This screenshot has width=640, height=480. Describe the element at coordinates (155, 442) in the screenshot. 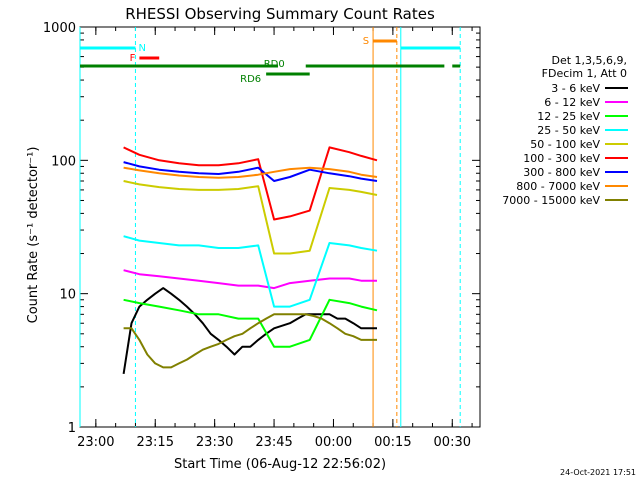

I see `x-tick-label: 23:15` at that location.